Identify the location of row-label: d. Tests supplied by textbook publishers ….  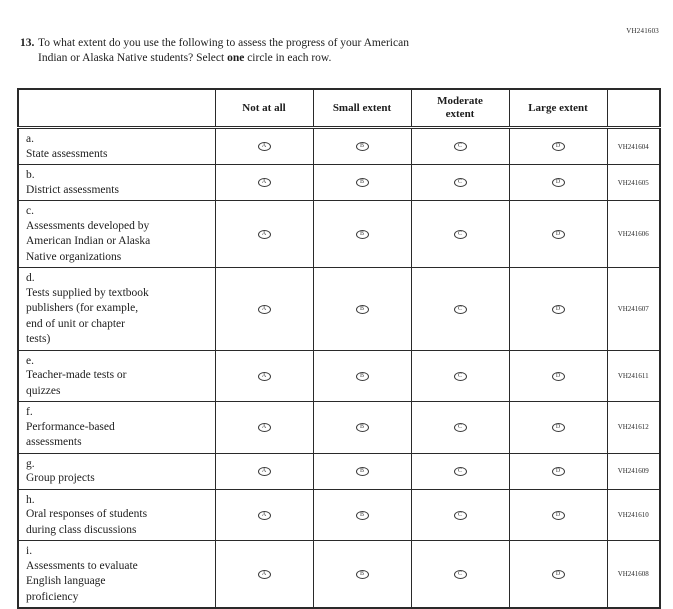
(116, 309).